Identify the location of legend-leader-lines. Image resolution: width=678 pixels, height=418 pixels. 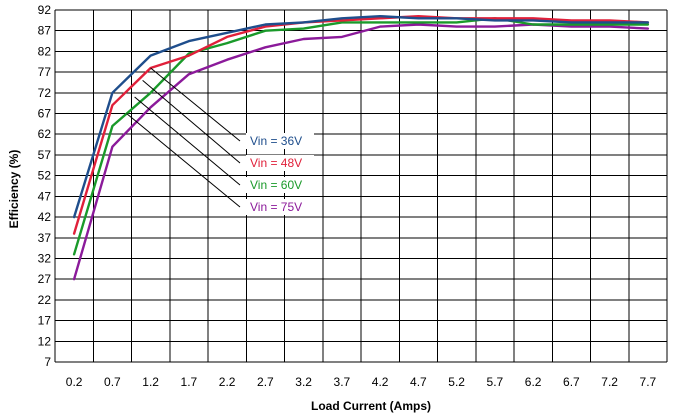
(183, 137).